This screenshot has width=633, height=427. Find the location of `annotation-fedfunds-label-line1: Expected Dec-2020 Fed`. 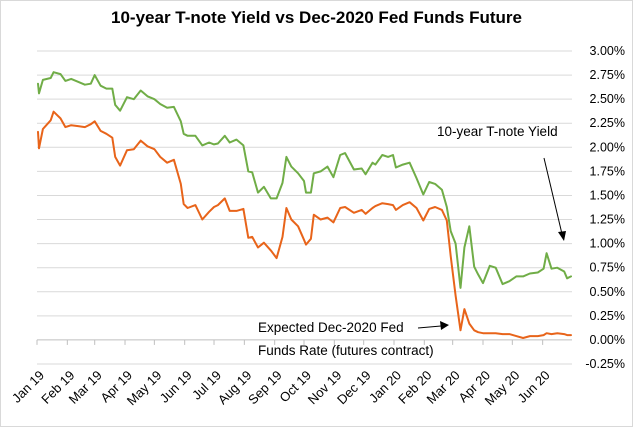

annotation-fedfunds-label-line1: Expected Dec-2020 Fed is located at coordinates (331, 327).